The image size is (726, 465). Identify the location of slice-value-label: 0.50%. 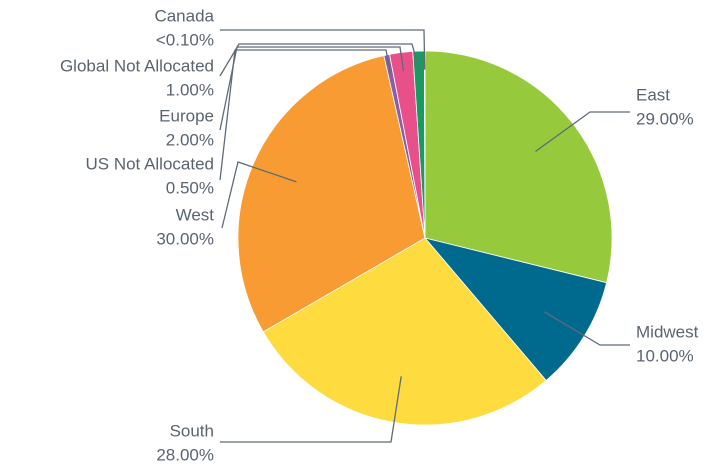
(190, 187).